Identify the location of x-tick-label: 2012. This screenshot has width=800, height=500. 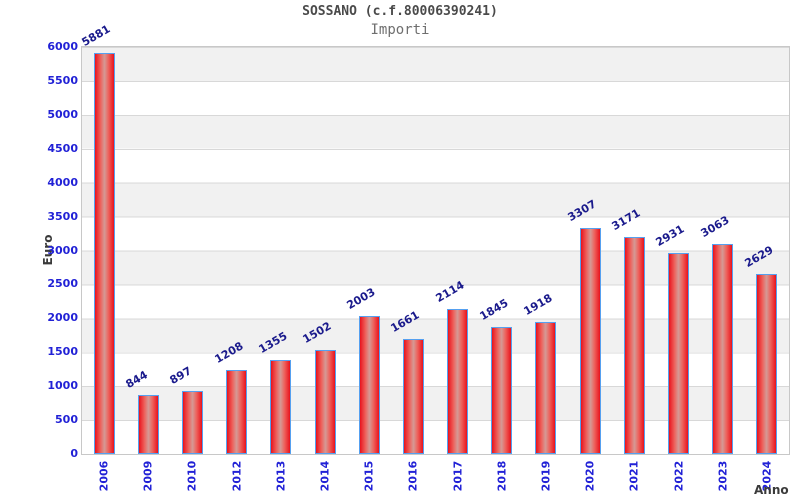
(237, 476).